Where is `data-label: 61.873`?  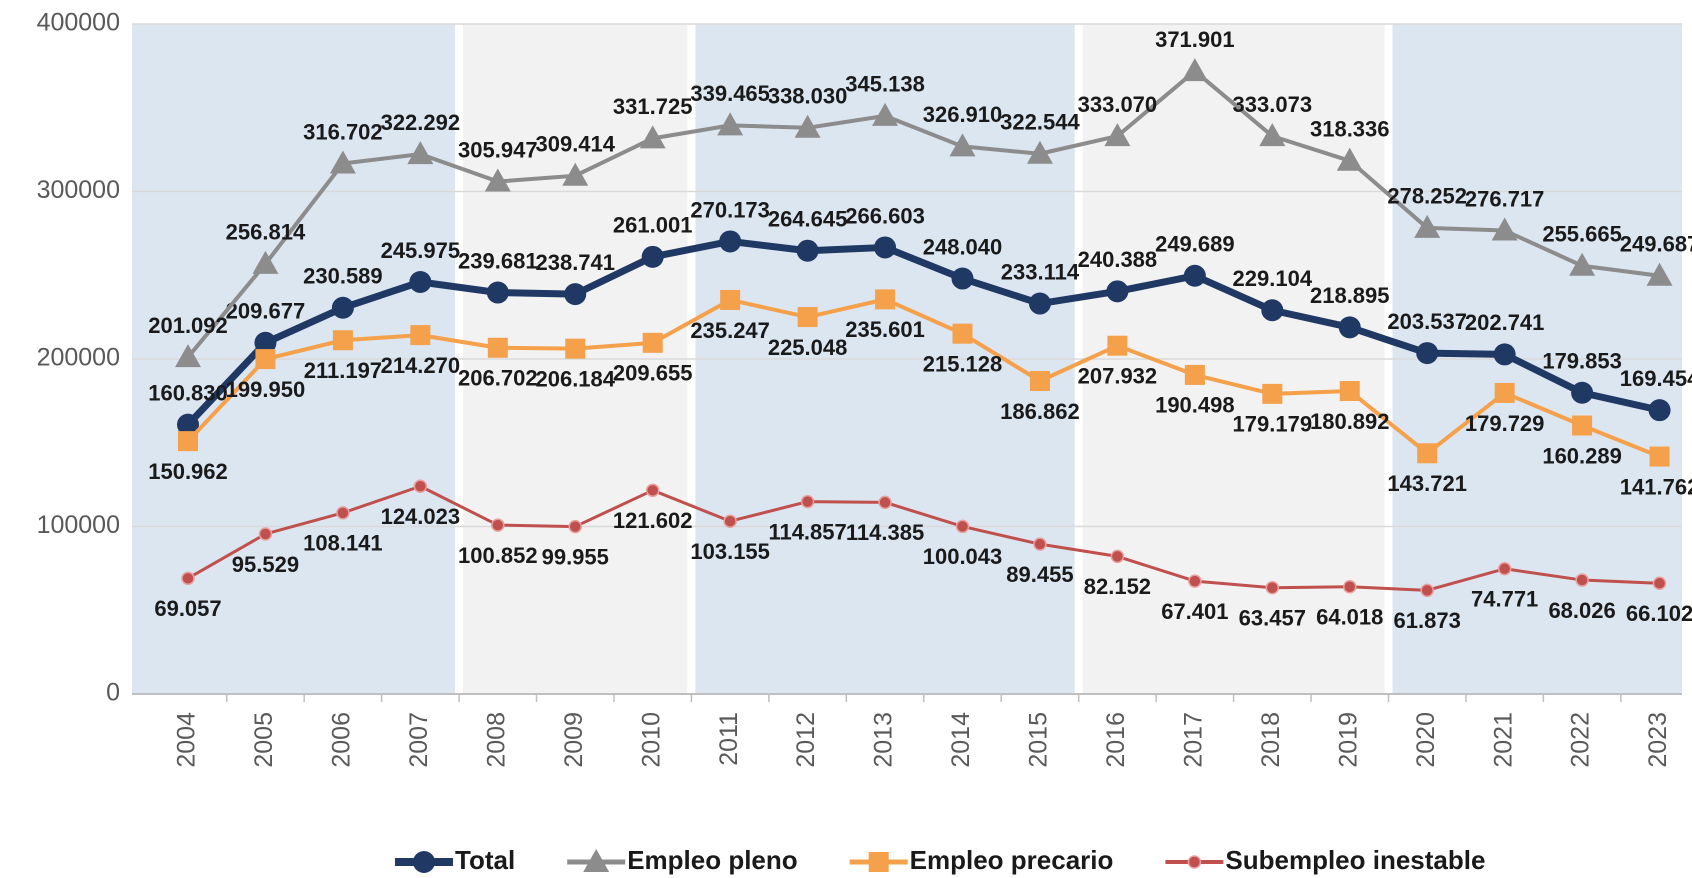
data-label: 61.873 is located at coordinates (1427, 620).